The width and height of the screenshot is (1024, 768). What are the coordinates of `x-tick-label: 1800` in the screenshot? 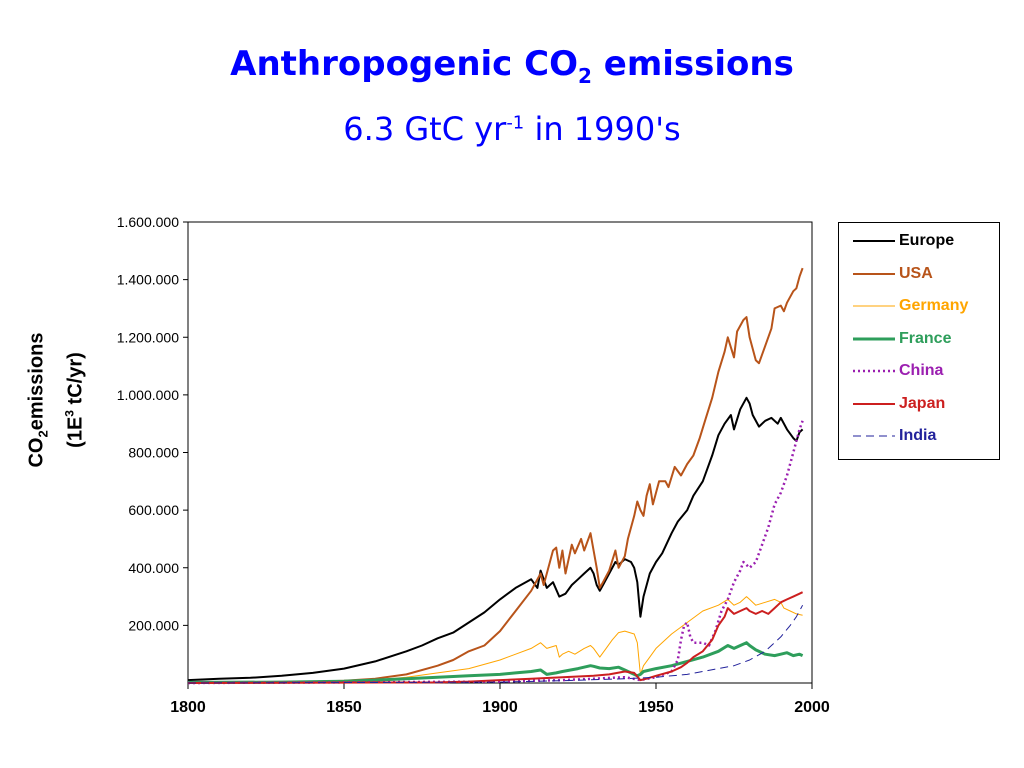 It's located at (188, 707).